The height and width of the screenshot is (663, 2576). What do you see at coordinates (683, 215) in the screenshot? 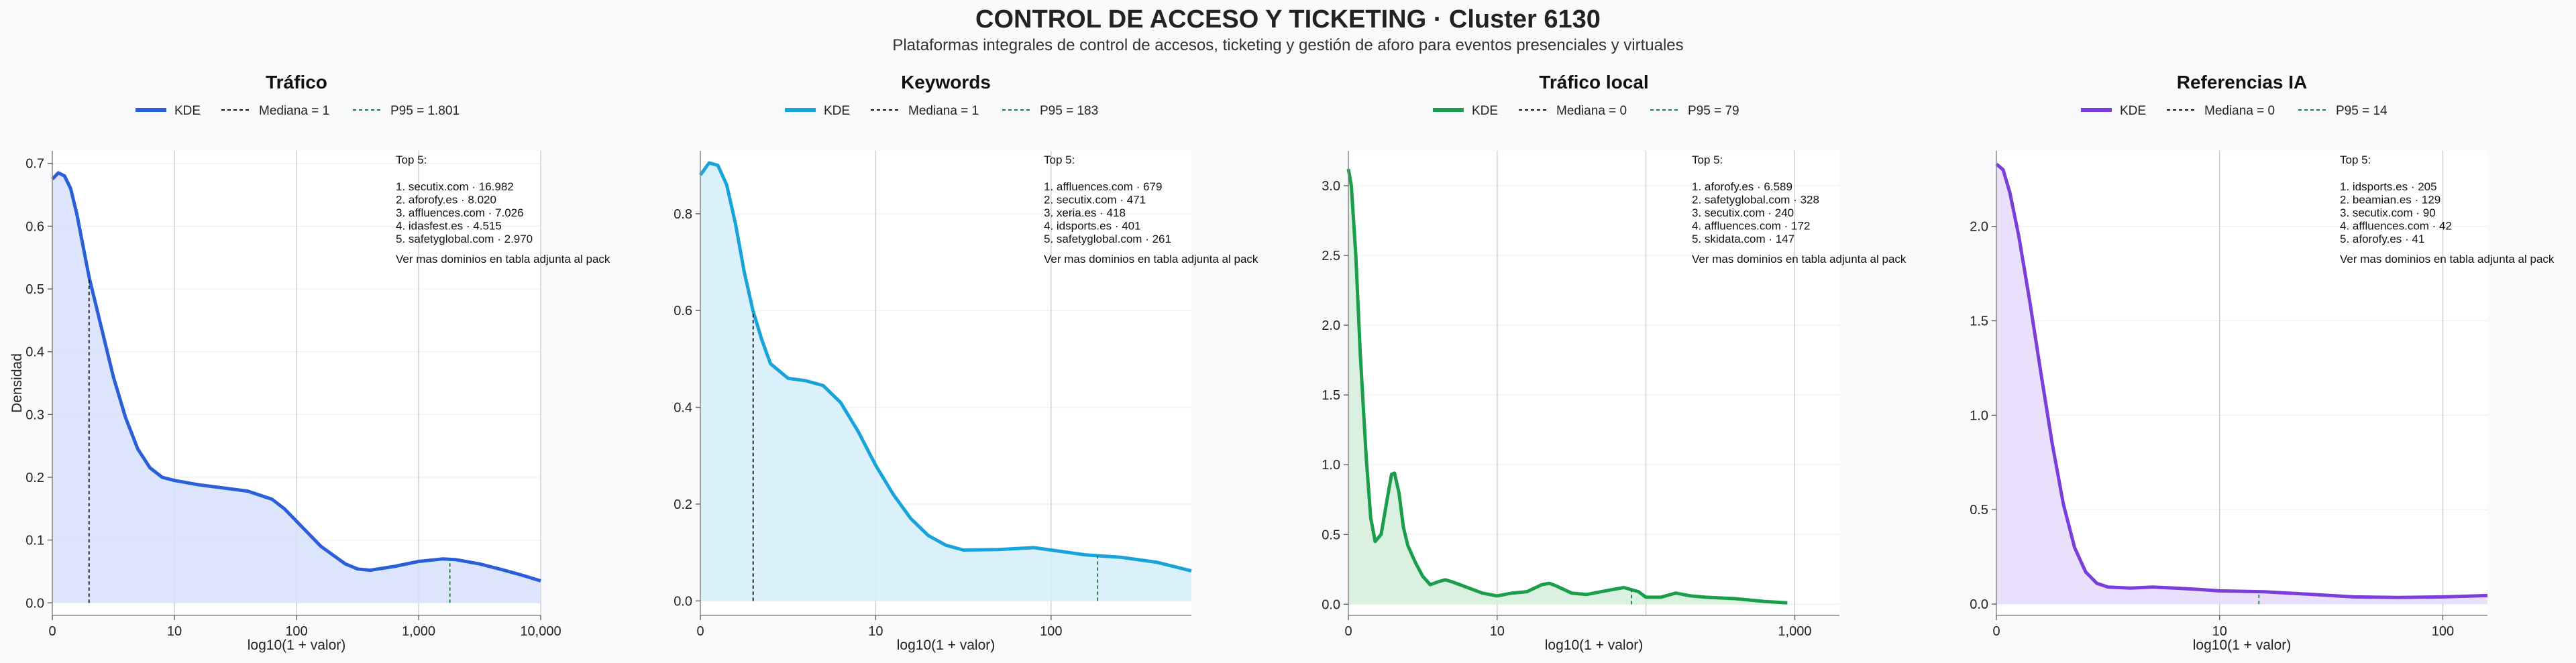
I see `y-tick-label: 0.8` at bounding box center [683, 215].